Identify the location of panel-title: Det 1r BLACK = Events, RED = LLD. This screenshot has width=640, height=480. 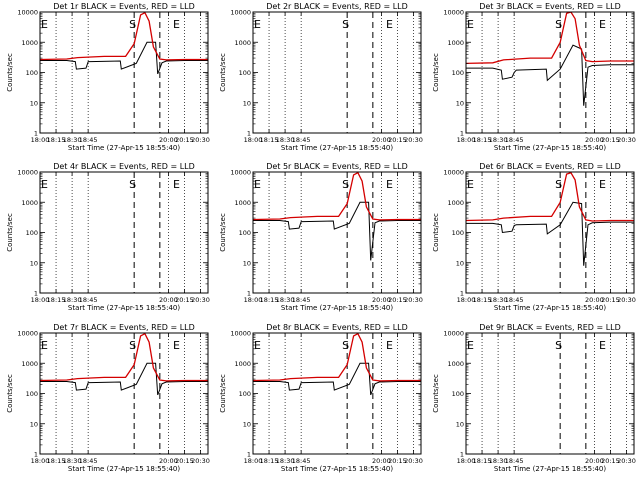
(124, 6).